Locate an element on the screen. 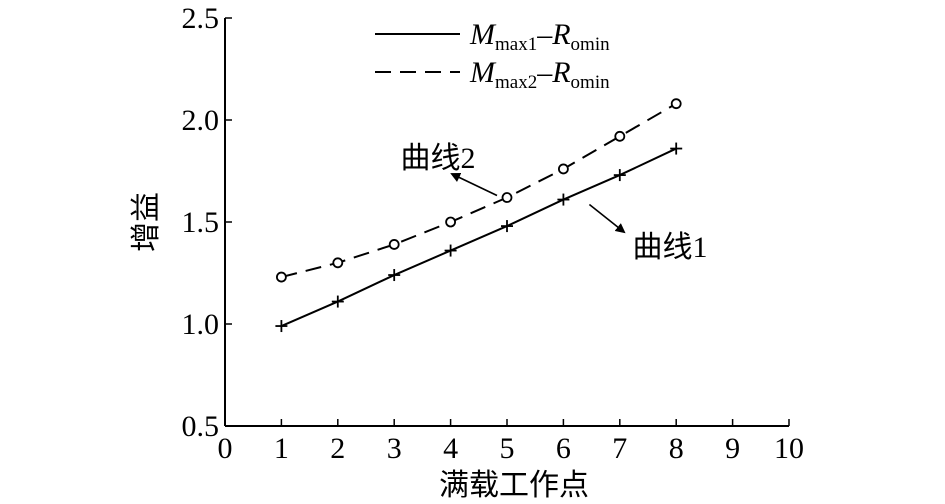  y-tick-label: 2.0 is located at coordinates (201, 120).